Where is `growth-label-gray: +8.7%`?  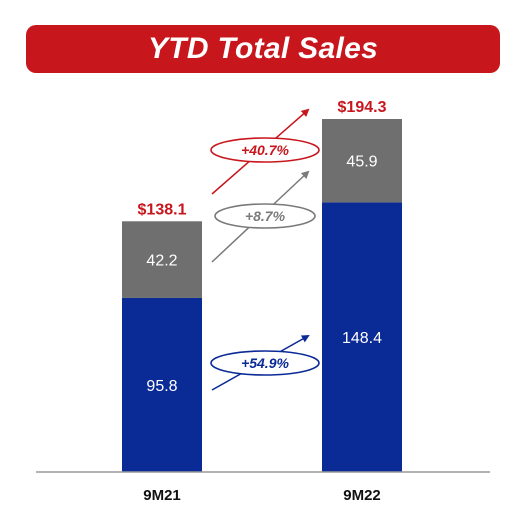
growth-label-gray: +8.7% is located at coordinates (265, 216).